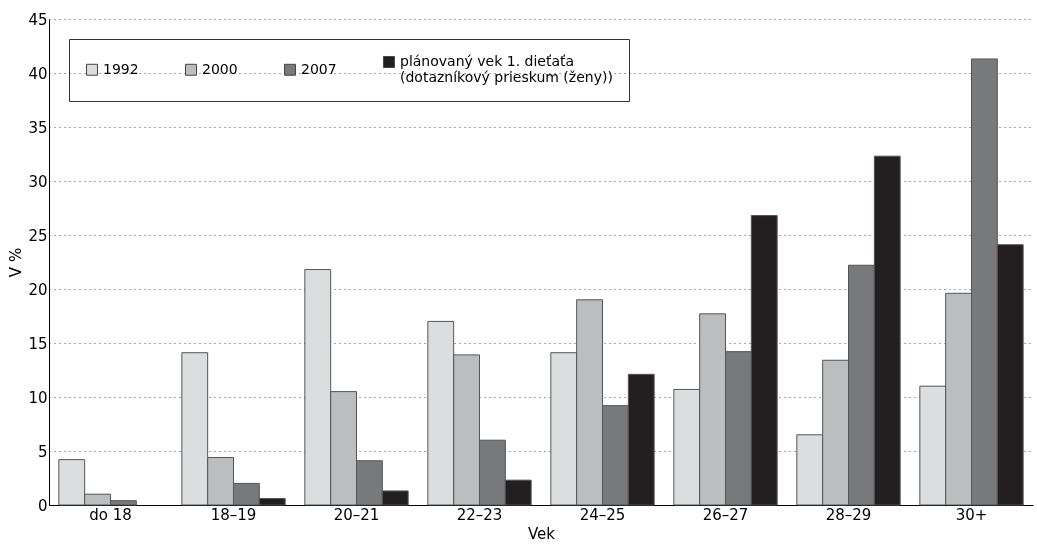 The width and height of the screenshot is (1037, 547). I want to click on y-tick-label: 15, so click(38, 343).